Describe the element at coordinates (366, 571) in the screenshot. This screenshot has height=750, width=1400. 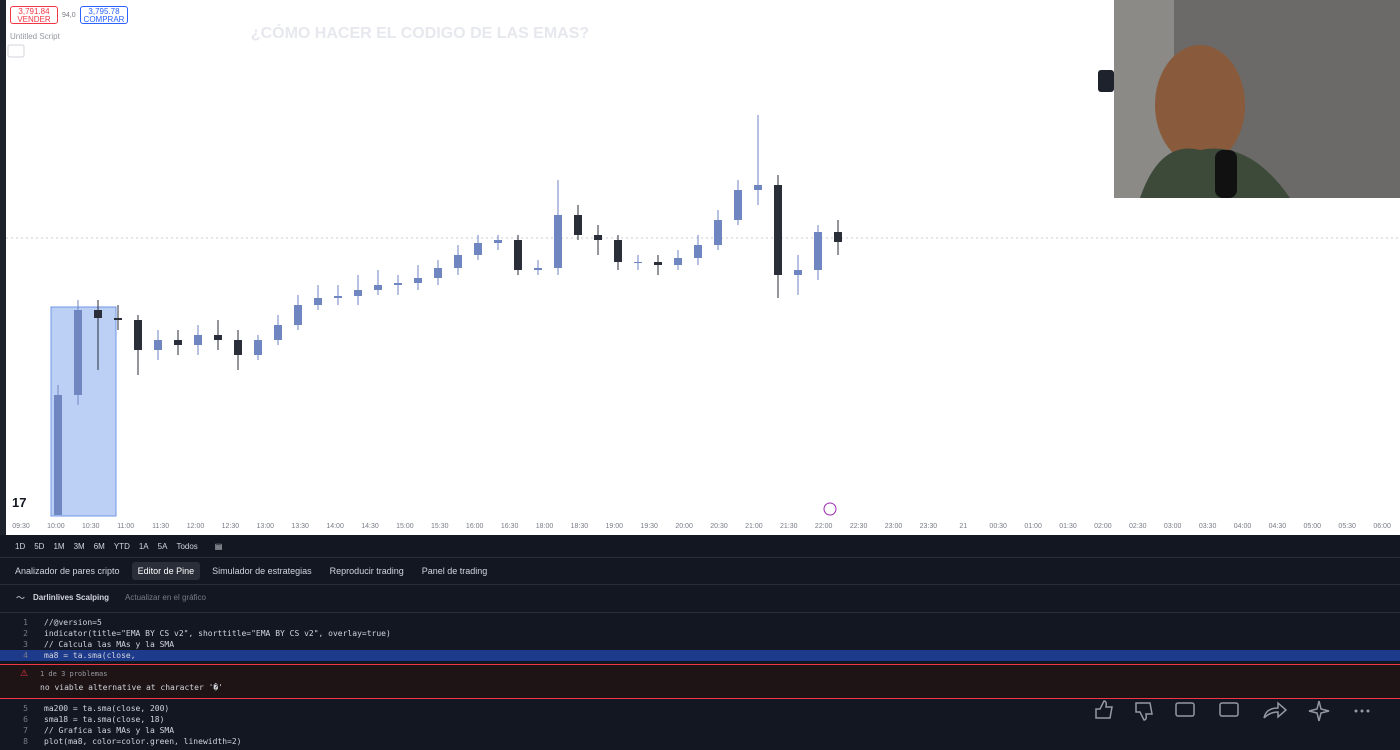
I see `panel-tab: Reproducir trading` at that location.